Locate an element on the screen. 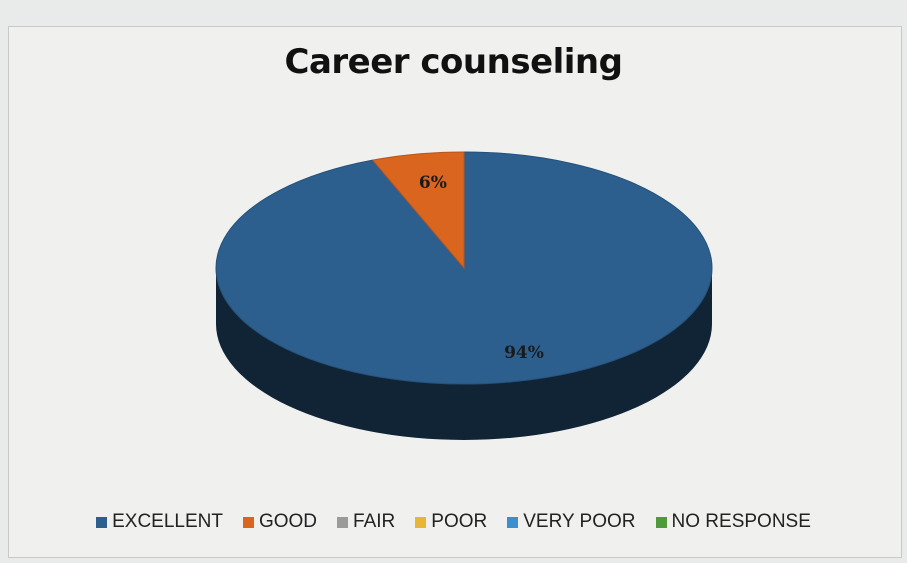  data-label-good: 6% is located at coordinates (433, 183).